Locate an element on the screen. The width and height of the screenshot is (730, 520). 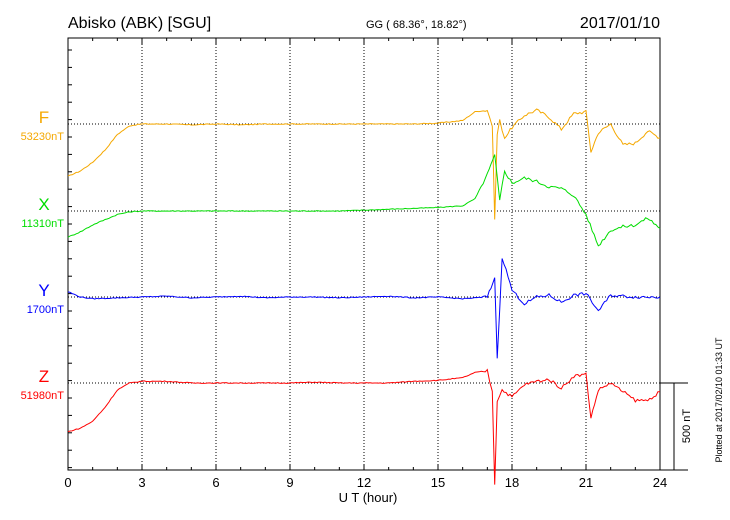
station-title: Abisko (ABK) [SGU] is located at coordinates (139, 23).